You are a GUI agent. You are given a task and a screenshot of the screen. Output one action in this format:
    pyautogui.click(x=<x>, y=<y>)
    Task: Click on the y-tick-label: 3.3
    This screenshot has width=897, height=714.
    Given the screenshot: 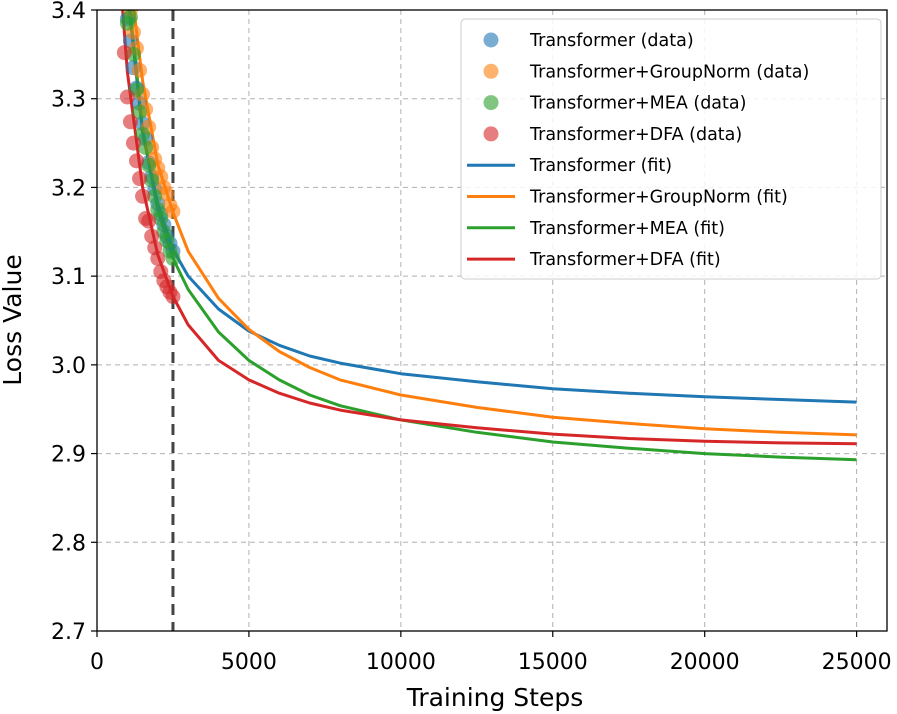 What is the action you would take?
    pyautogui.click(x=68, y=100)
    